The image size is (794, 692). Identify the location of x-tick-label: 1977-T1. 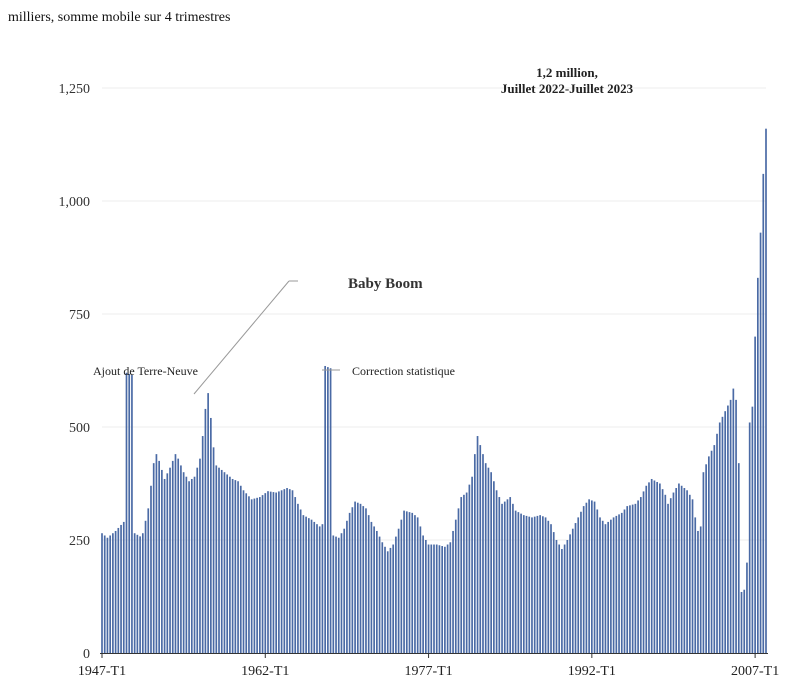
(428, 671).